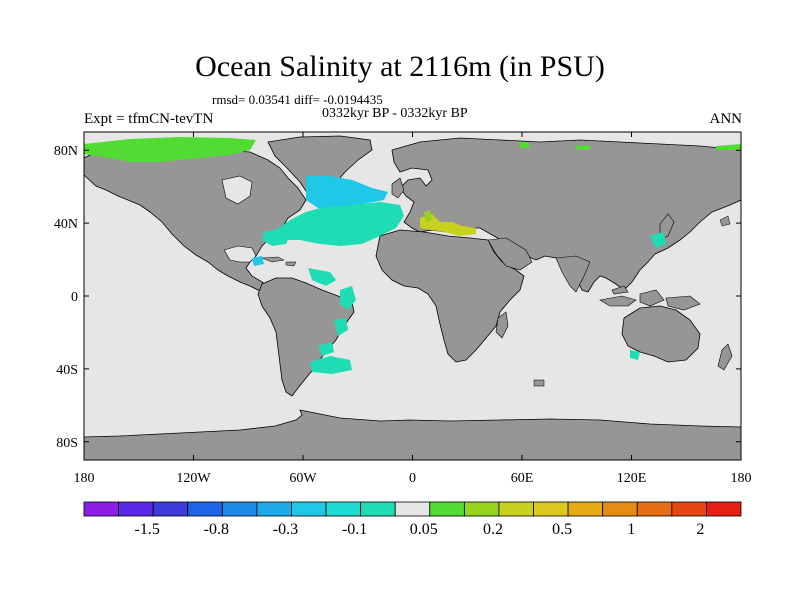 The image size is (800, 600). I want to click on caribbean-islands, so click(279, 261).